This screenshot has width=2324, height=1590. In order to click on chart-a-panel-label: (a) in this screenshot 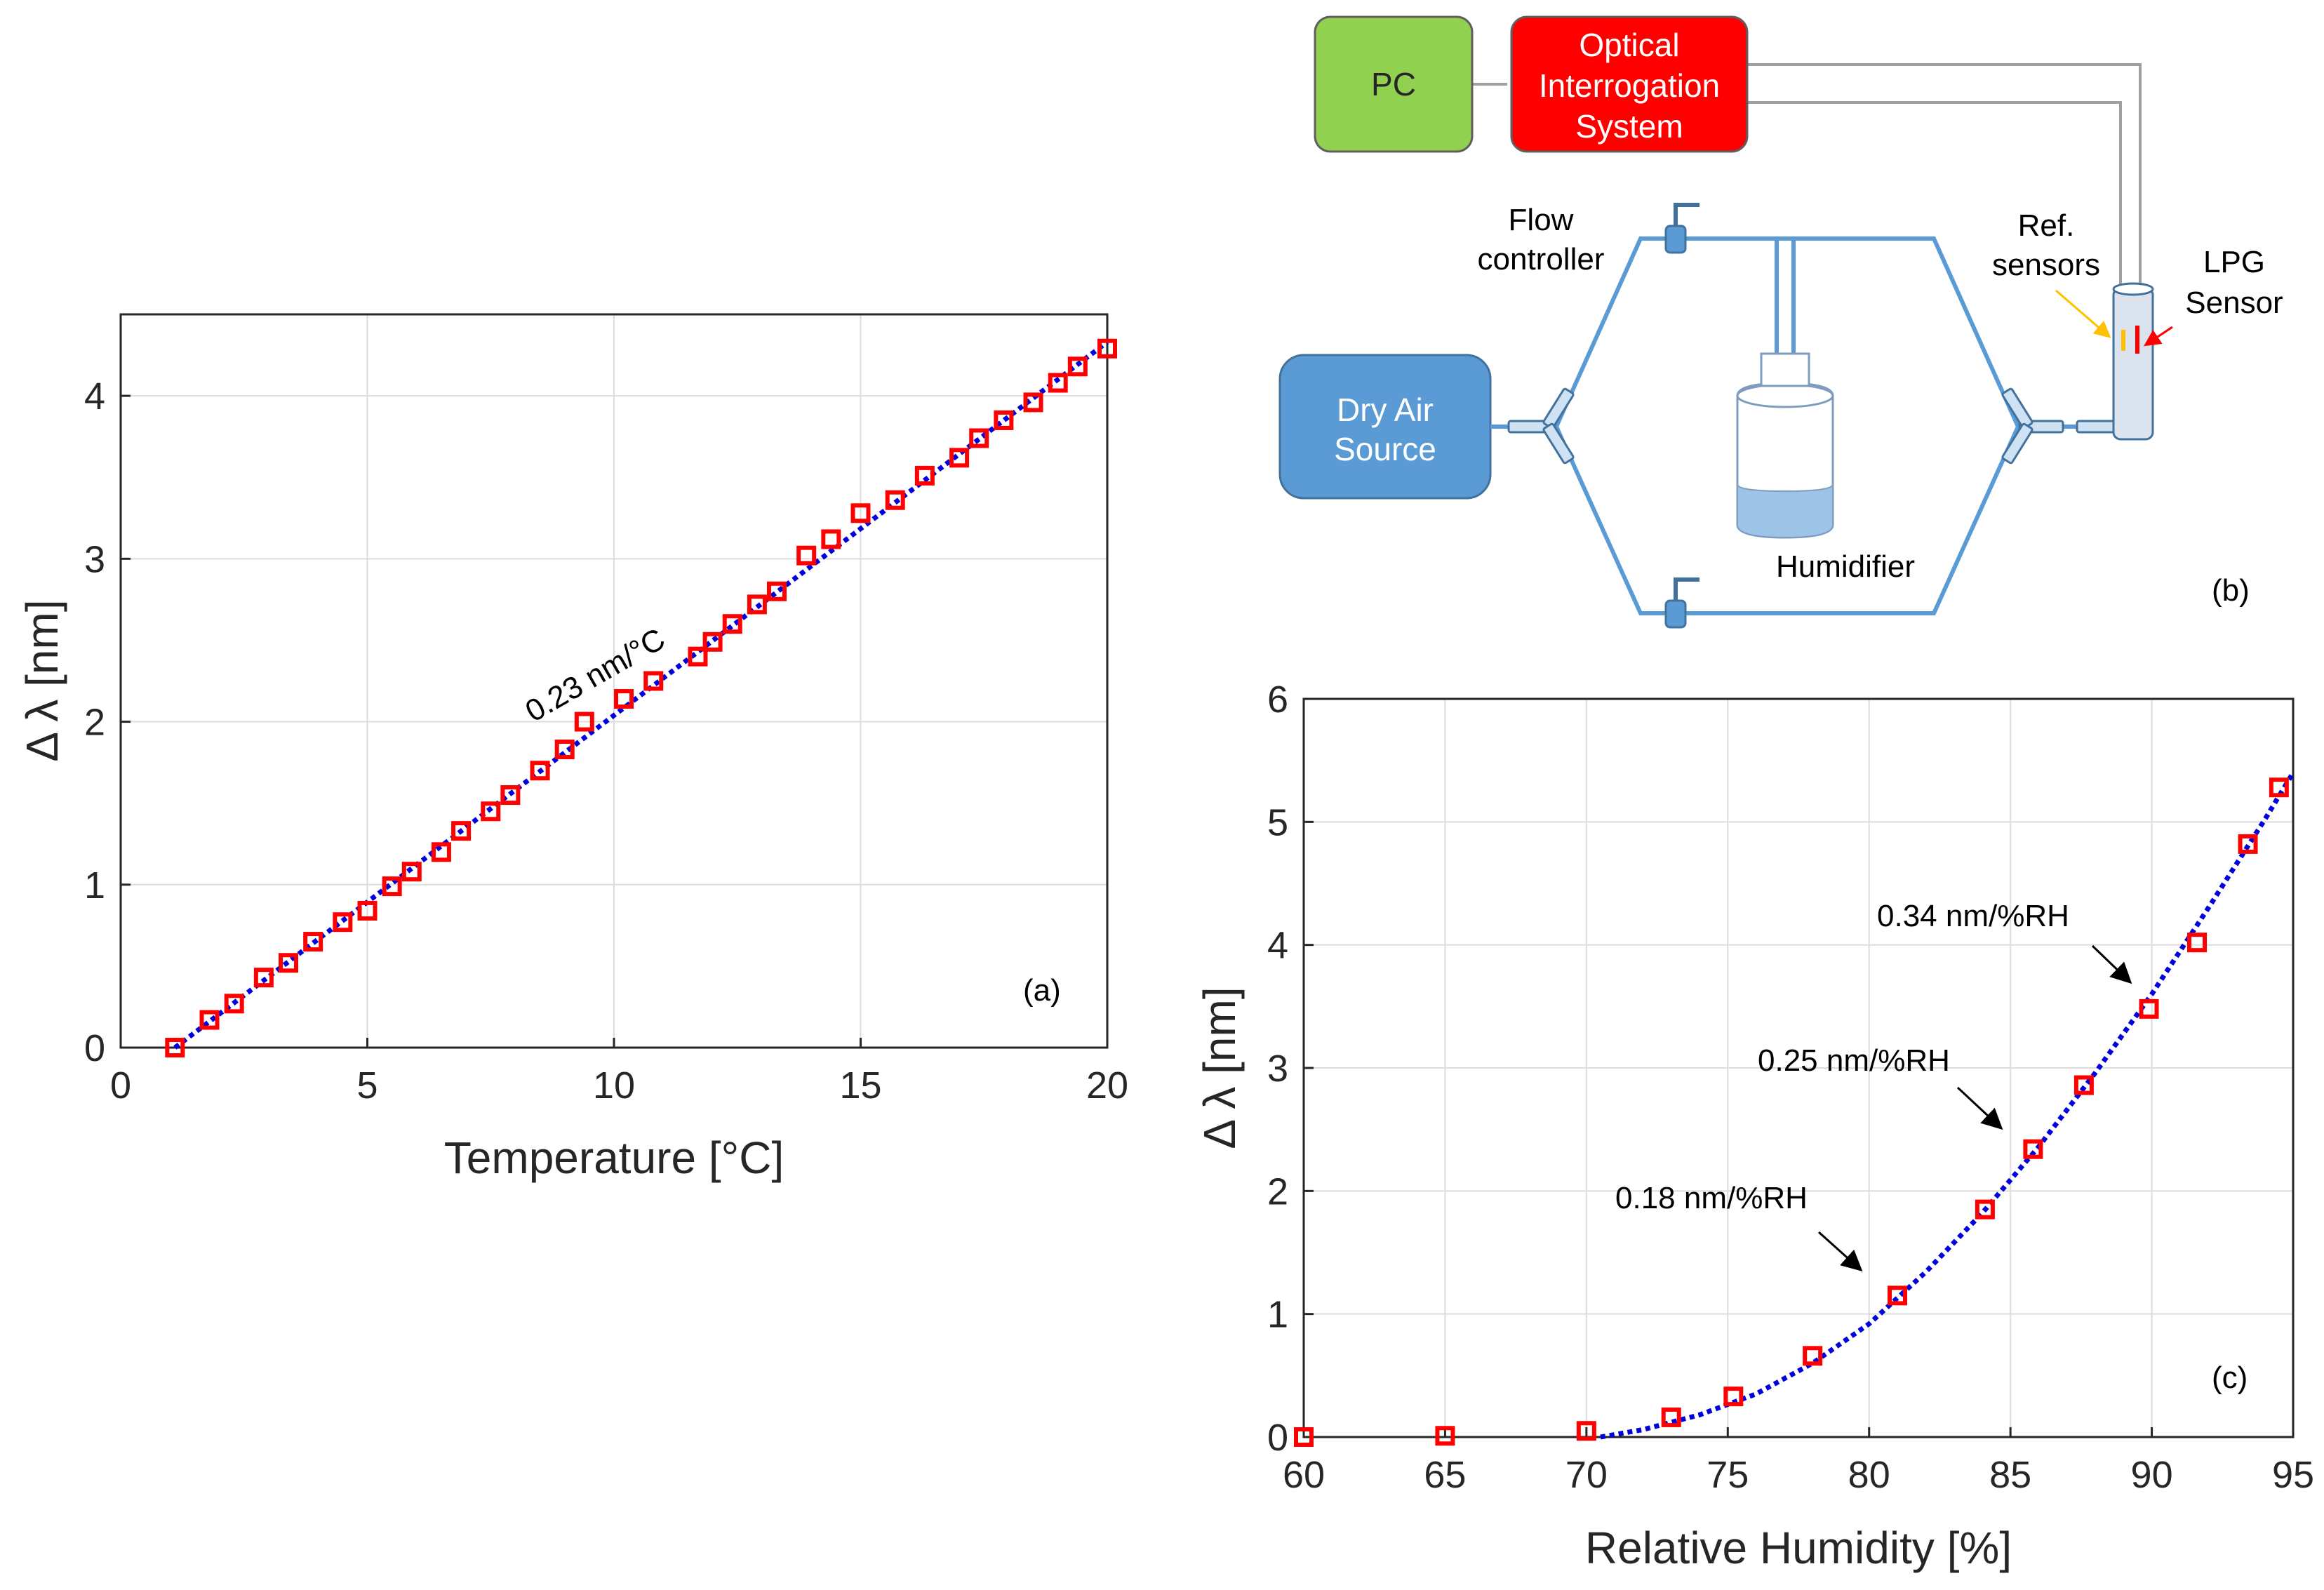, I will do `click(1042, 990)`.